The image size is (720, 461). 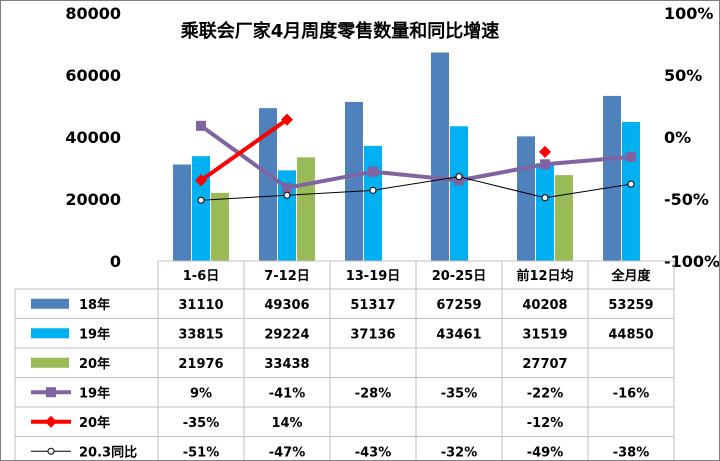 What do you see at coordinates (373, 452) in the screenshot?
I see `table-cell-6-3: -43%` at bounding box center [373, 452].